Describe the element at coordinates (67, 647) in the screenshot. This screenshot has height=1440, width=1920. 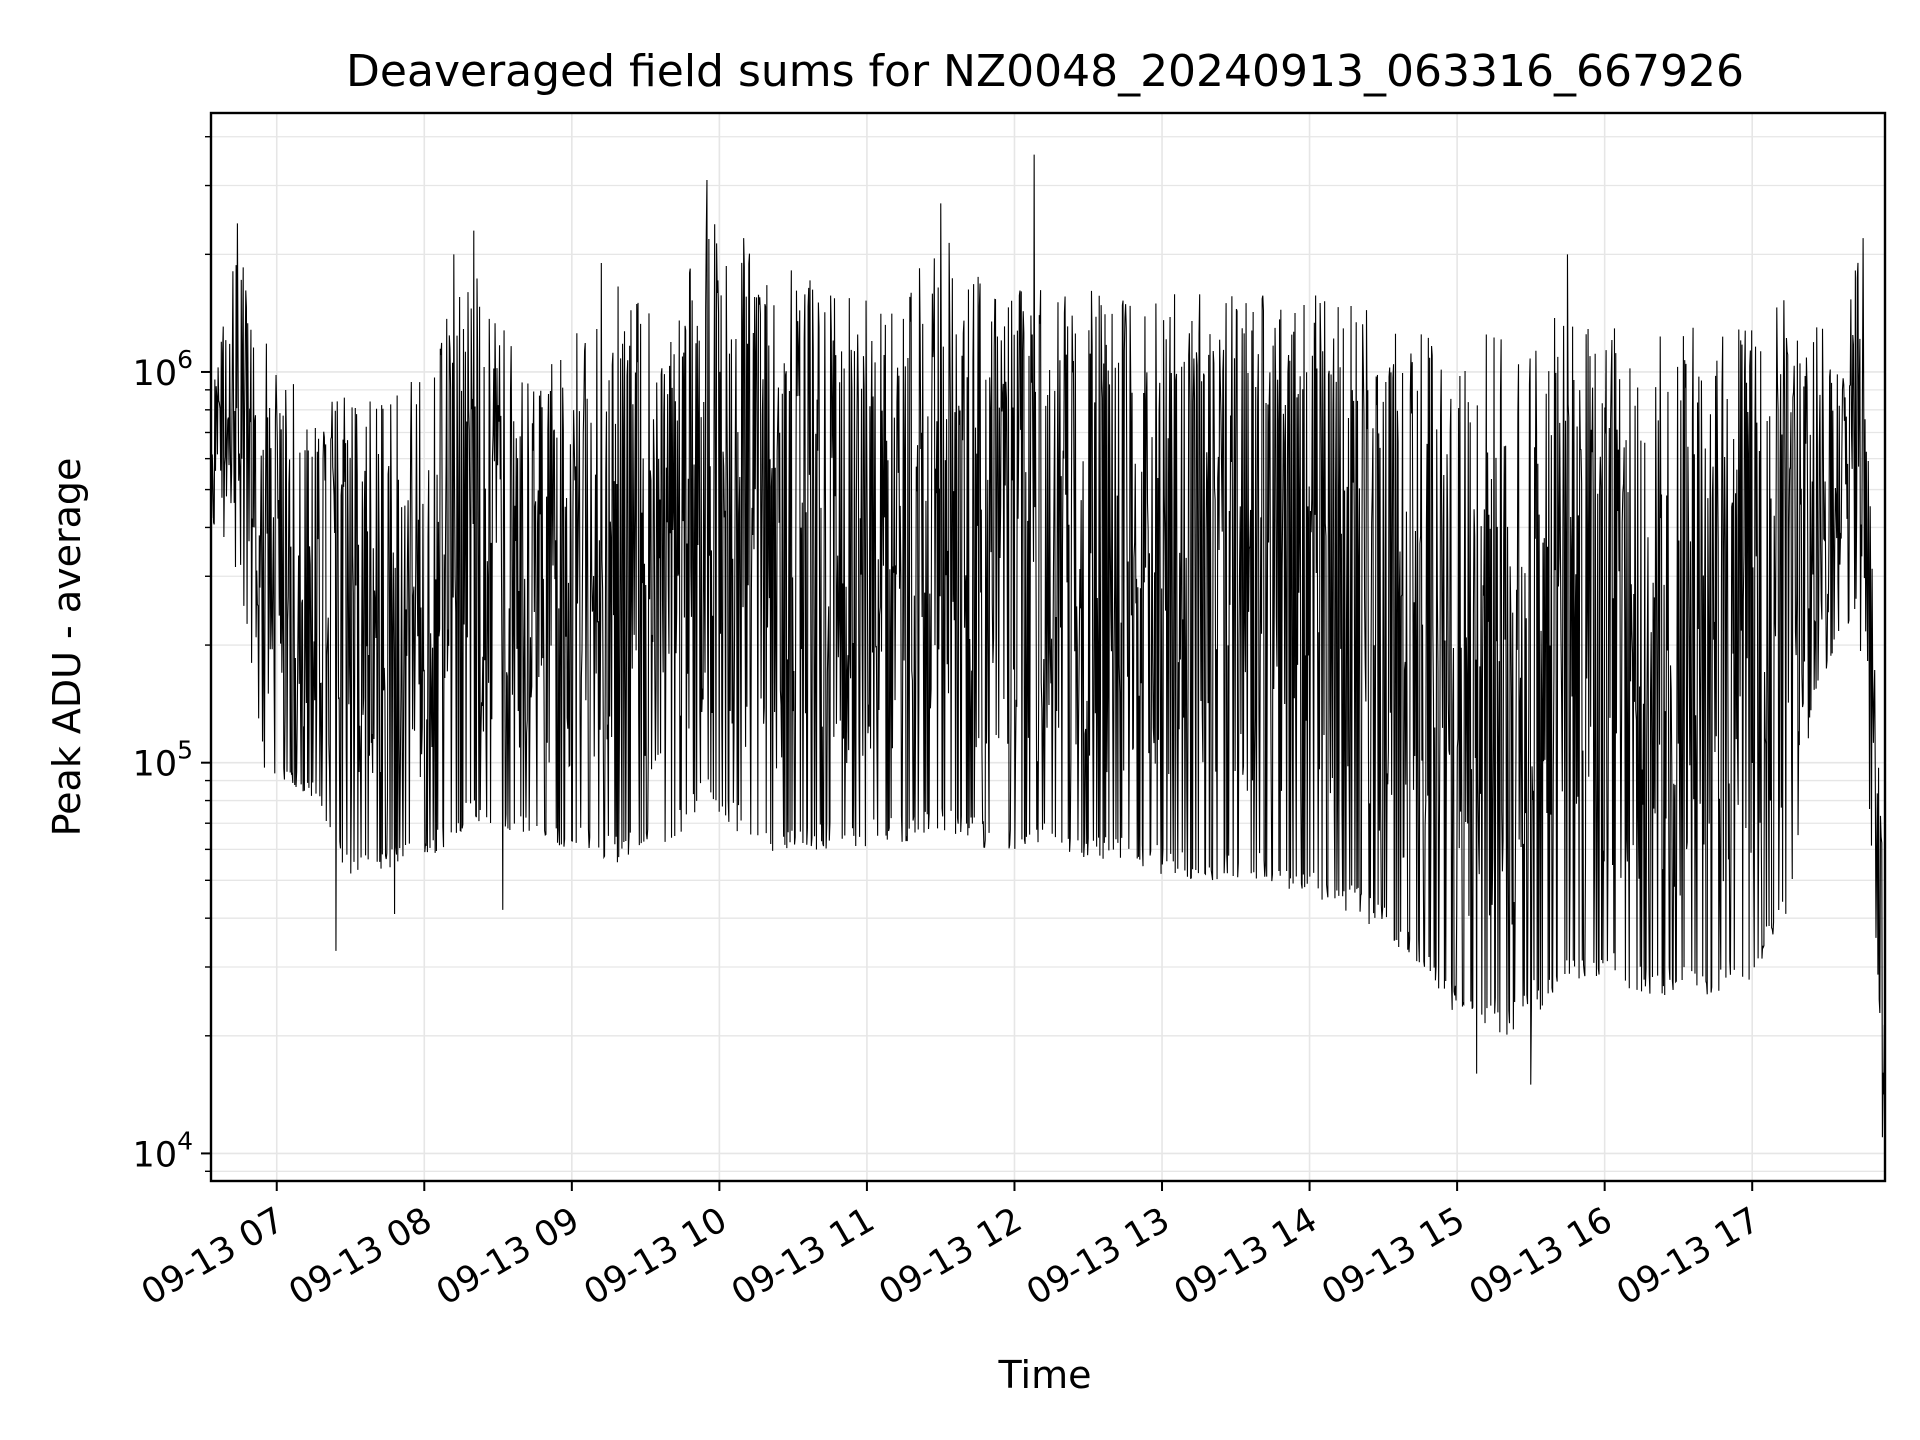
I see `y-axis-label: Peak ADU - average` at that location.